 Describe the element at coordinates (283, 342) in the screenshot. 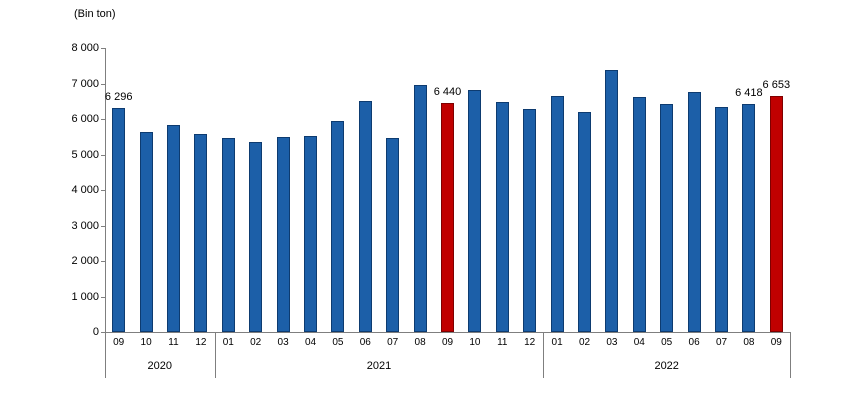

I see `x-tick-label-2021-03: 03` at that location.